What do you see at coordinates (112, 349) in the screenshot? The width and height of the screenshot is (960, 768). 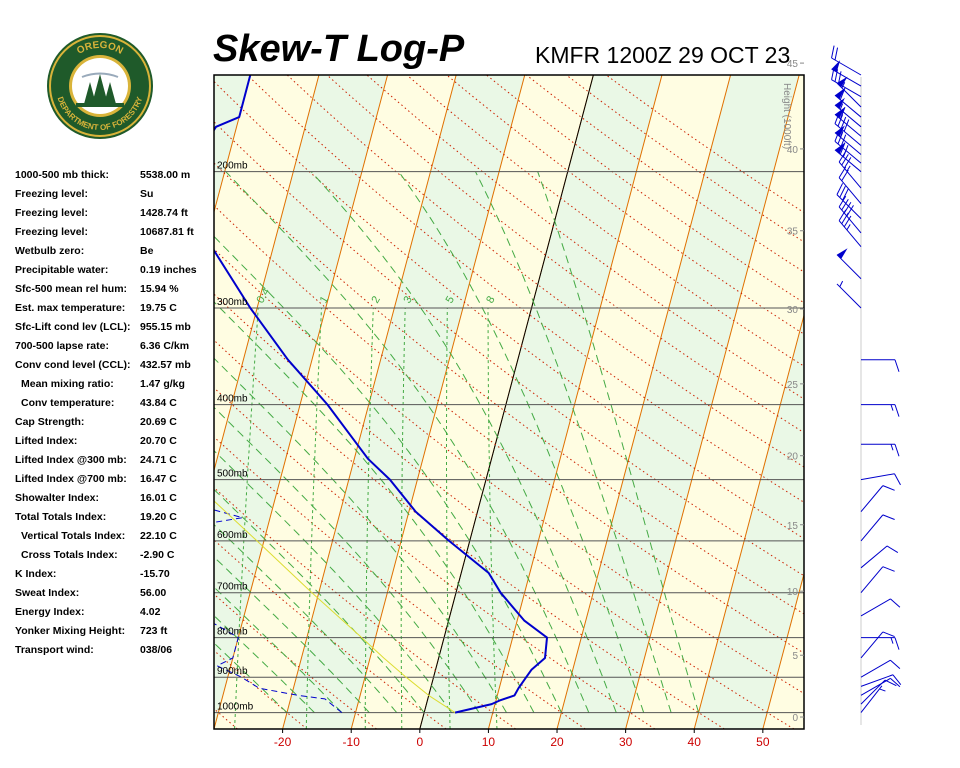 I see `stat-row: 700-500 lapse rate: 6.36 C/km` at bounding box center [112, 349].